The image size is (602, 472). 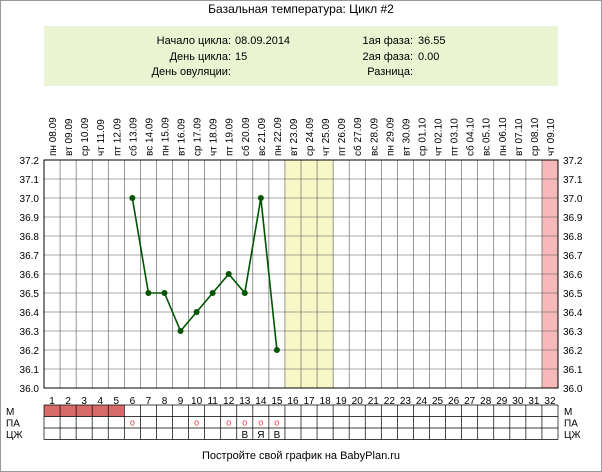 What do you see at coordinates (535, 136) in the screenshot?
I see `date-label: ср 08.10` at bounding box center [535, 136].